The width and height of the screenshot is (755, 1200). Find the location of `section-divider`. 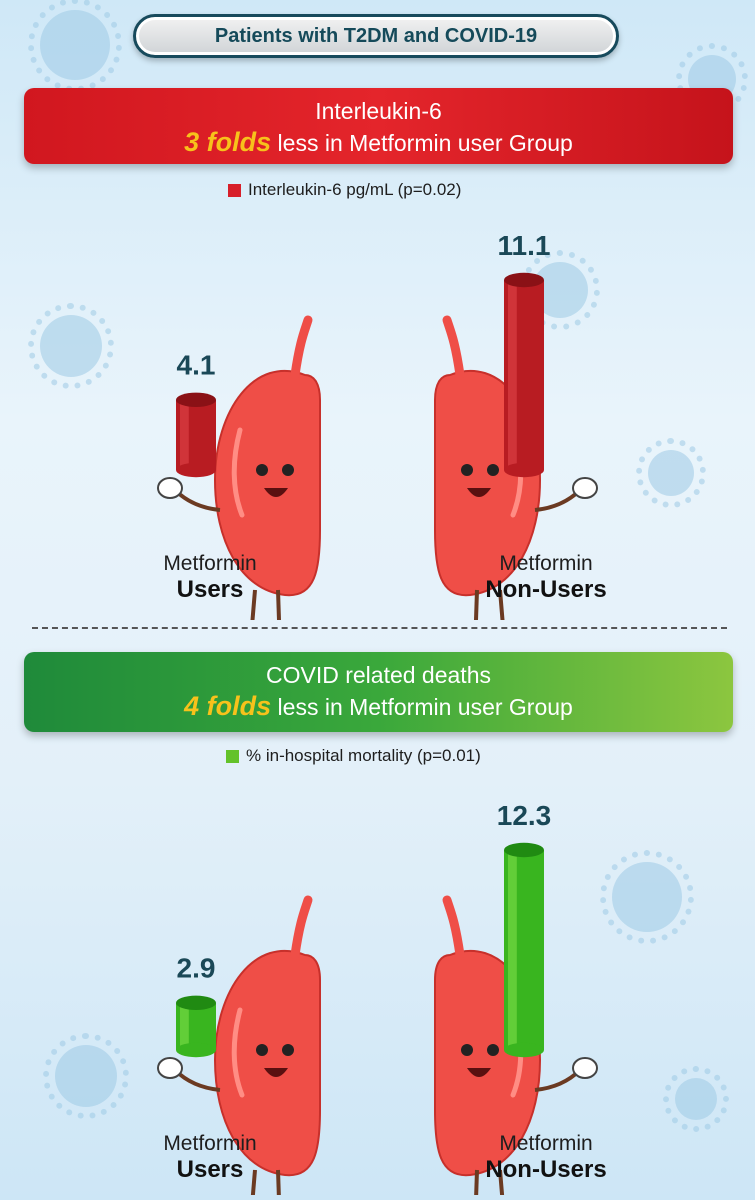

section-divider is located at coordinates (379, 628).